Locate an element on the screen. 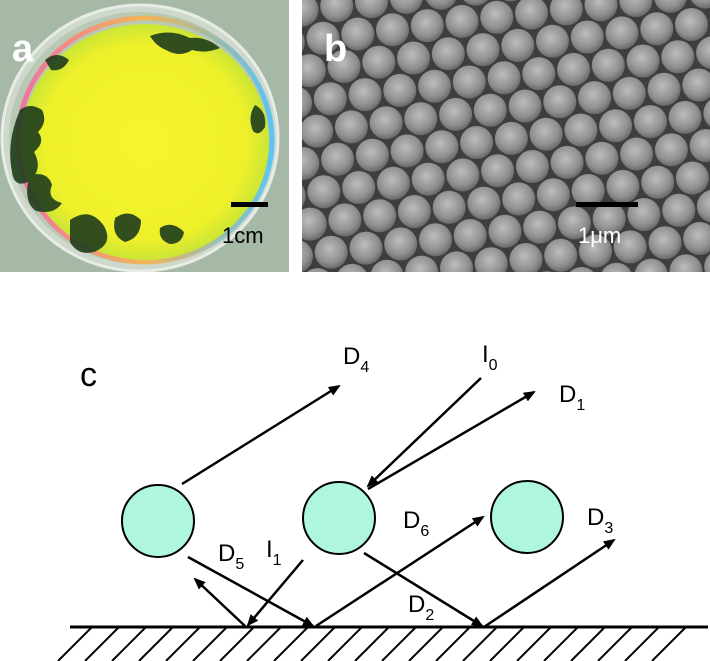 This screenshot has width=710, height=661. sphere-middle is located at coordinates (339, 518).